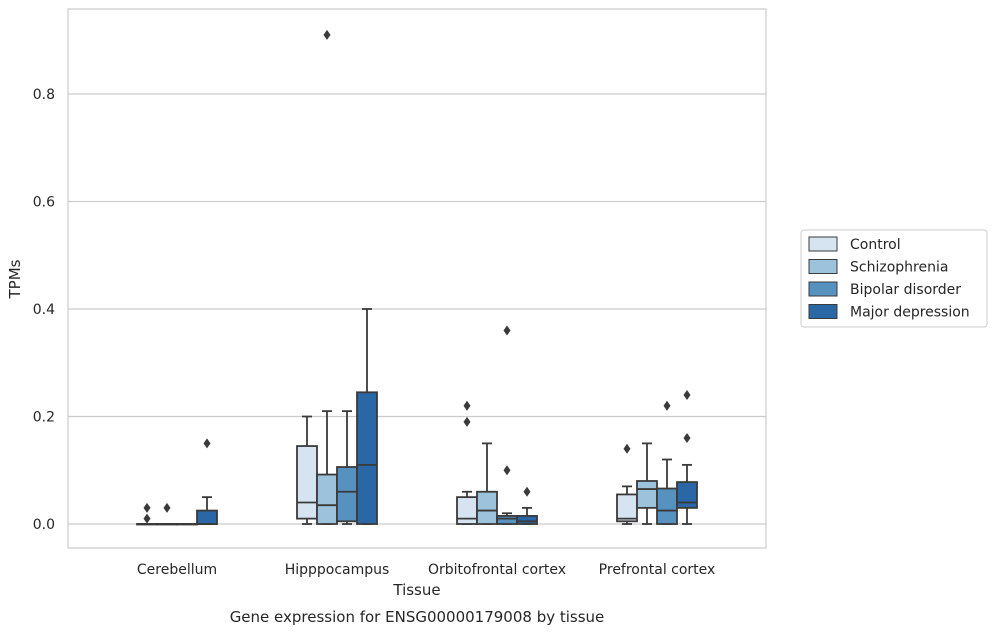 The image size is (997, 634). I want to click on legend-label: Schizophrenia, so click(899, 268).